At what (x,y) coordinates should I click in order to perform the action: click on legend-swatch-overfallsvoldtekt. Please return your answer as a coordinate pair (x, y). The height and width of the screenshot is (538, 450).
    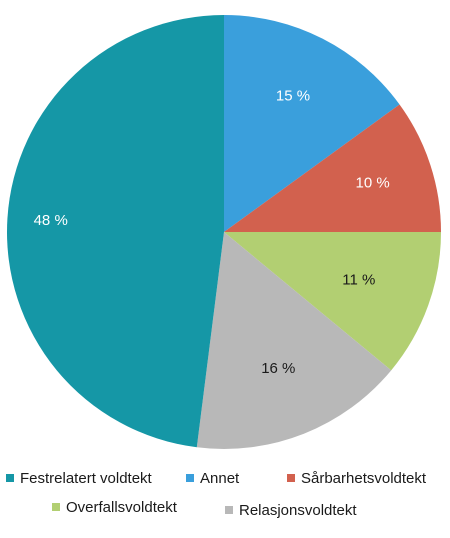
    Looking at the image, I should click on (56, 507).